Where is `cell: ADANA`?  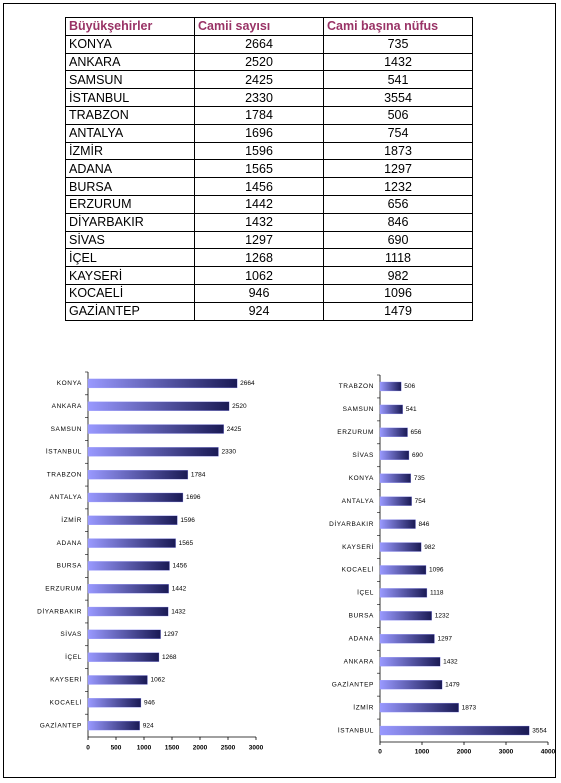
cell: ADANA is located at coordinates (130, 169).